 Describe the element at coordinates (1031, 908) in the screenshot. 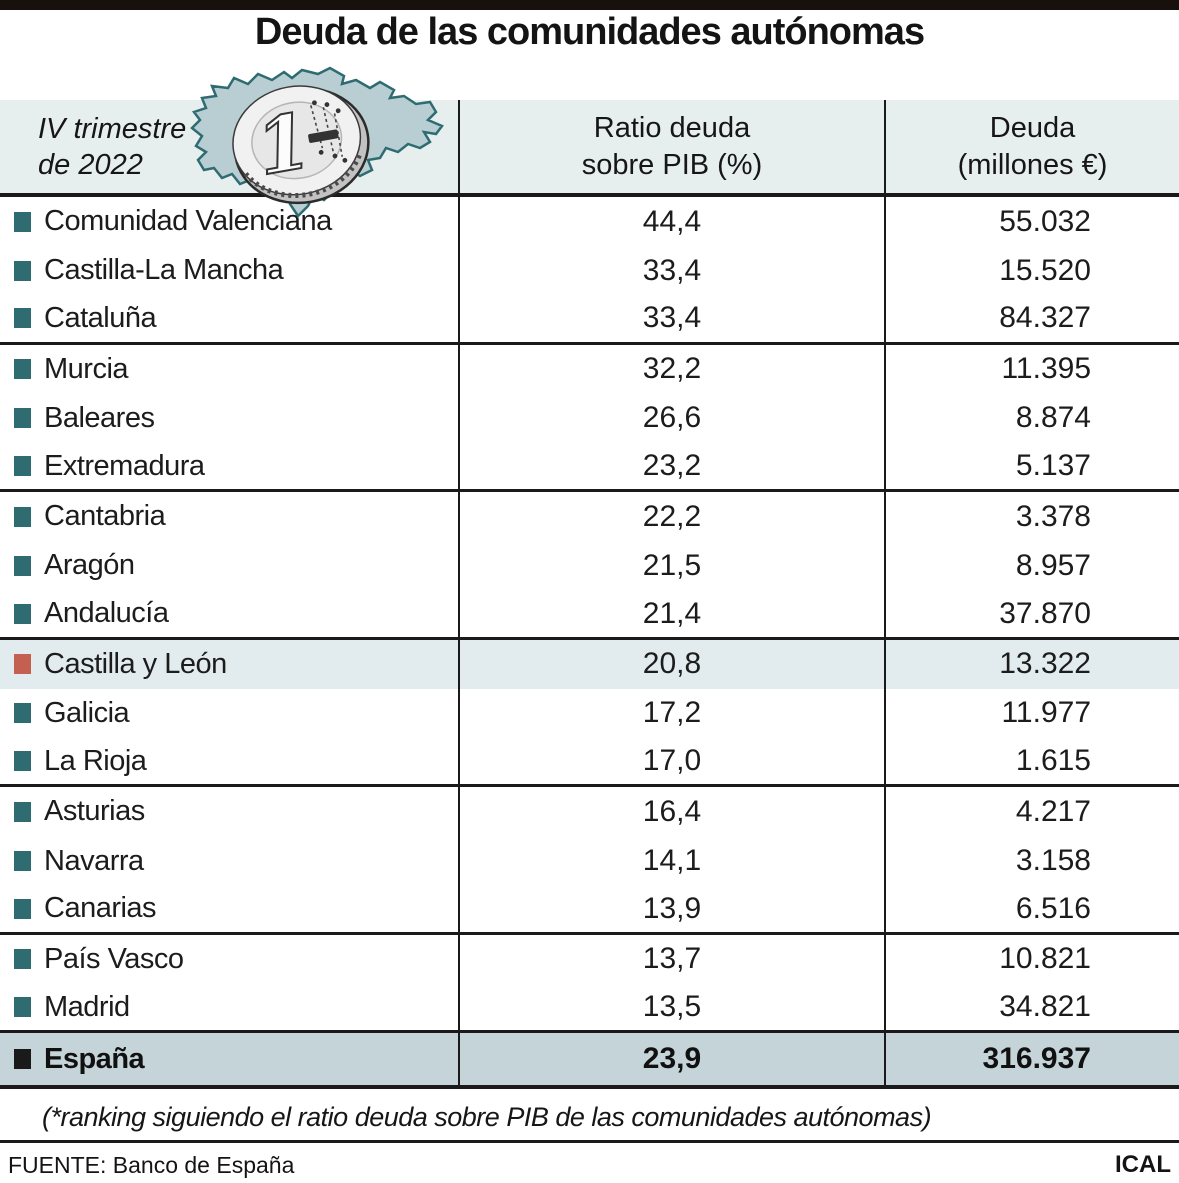

I see `debt-cell: 6.516` at that location.